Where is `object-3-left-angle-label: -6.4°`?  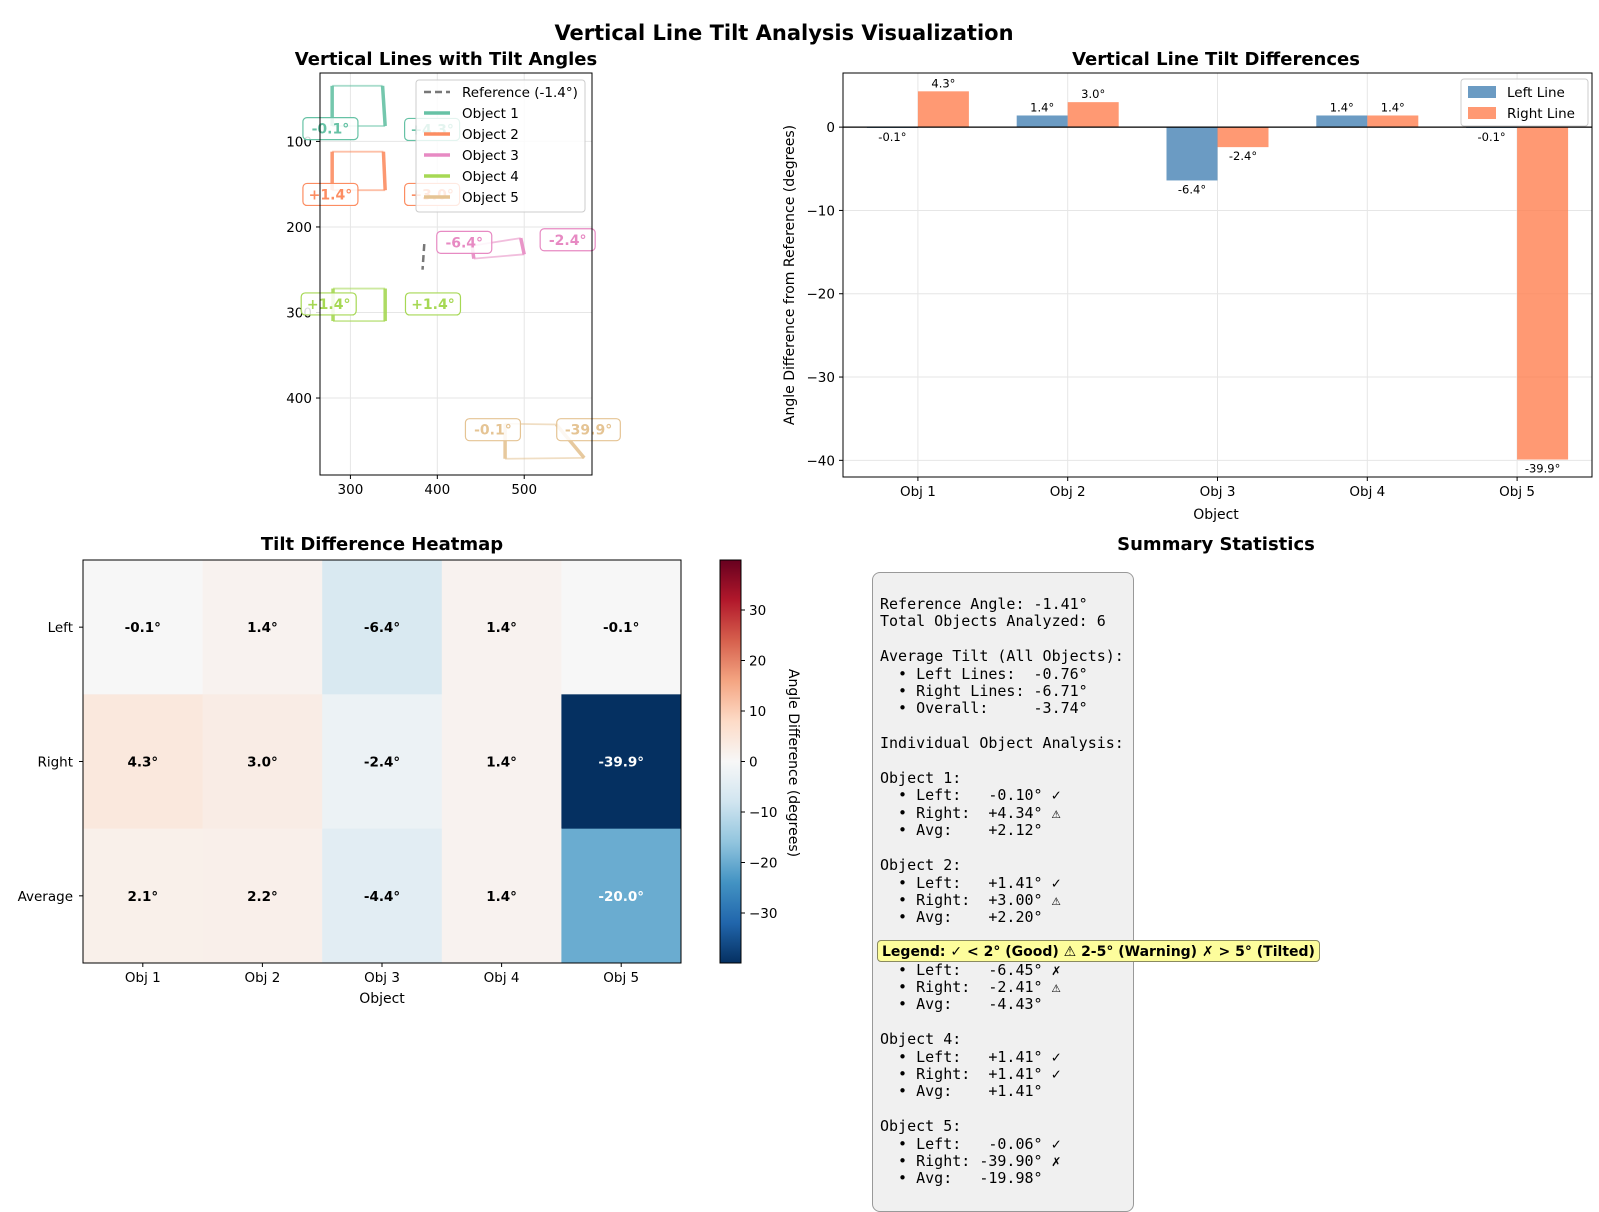
object-3-left-angle-label: -6.4° is located at coordinates (464, 243).